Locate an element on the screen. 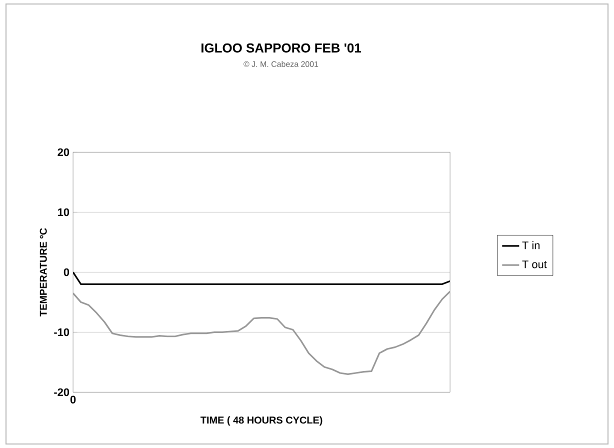 Image resolution: width=614 pixels, height=448 pixels. y-tick-label: -20 is located at coordinates (62, 392).